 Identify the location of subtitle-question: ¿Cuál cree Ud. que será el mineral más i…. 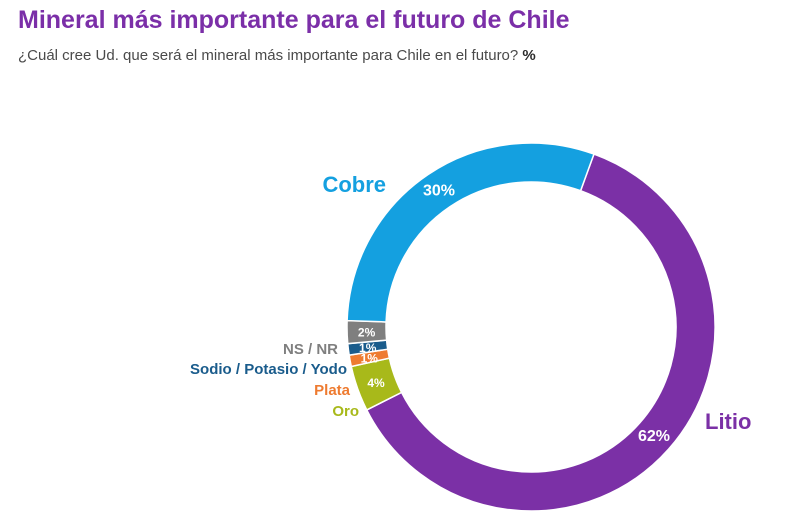
(268, 55).